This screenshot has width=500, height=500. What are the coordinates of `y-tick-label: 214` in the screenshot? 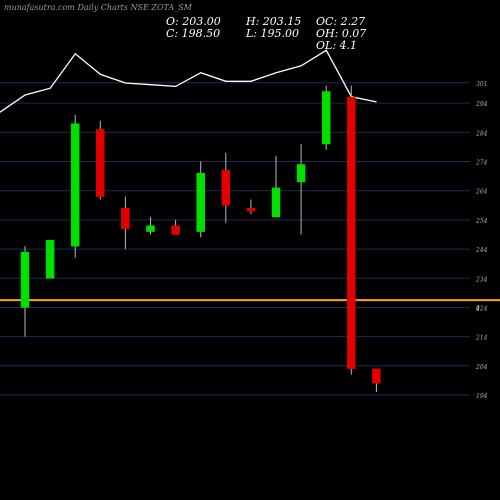 It's located at (481, 338).